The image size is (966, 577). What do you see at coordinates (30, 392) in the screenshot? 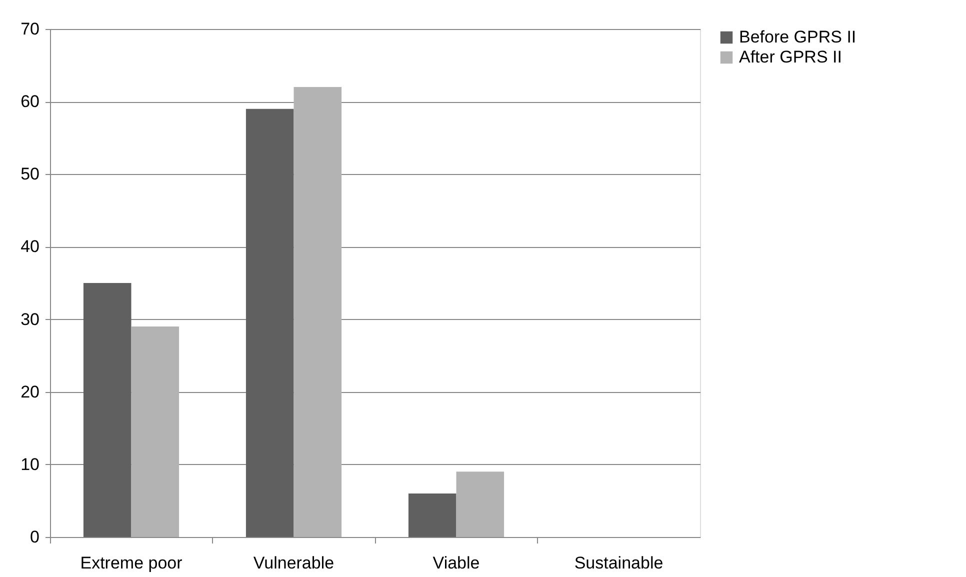
I see `y-tick-label: 20` at bounding box center [30, 392].